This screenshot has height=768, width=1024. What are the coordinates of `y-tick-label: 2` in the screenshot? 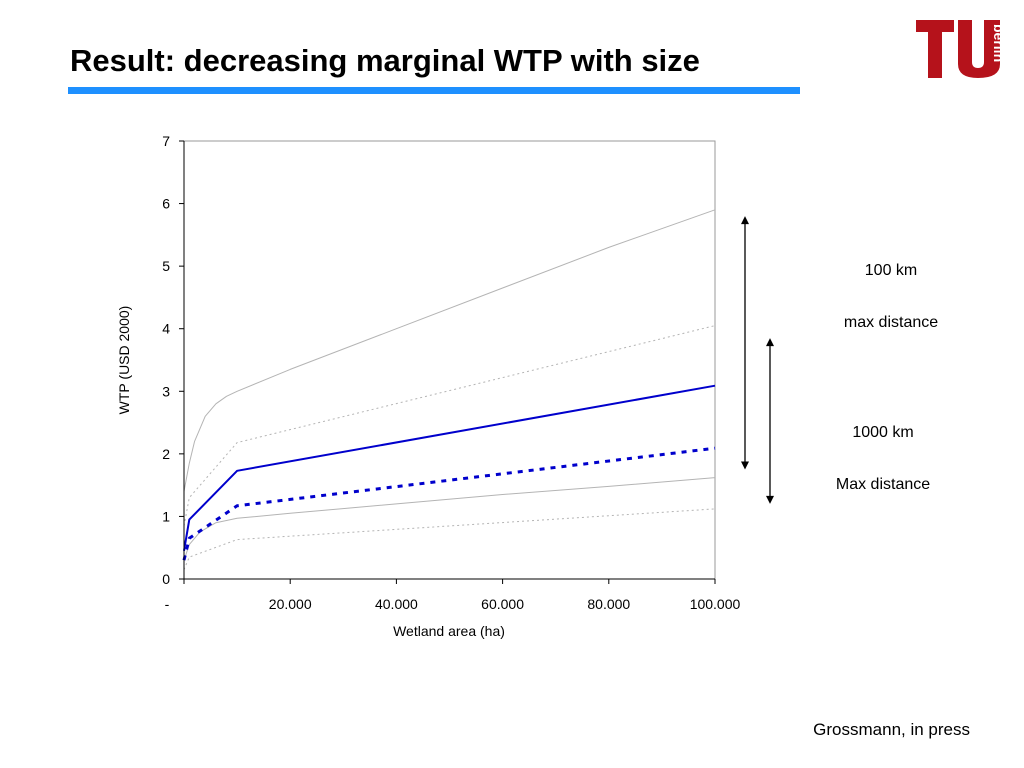 It's located at (166, 454).